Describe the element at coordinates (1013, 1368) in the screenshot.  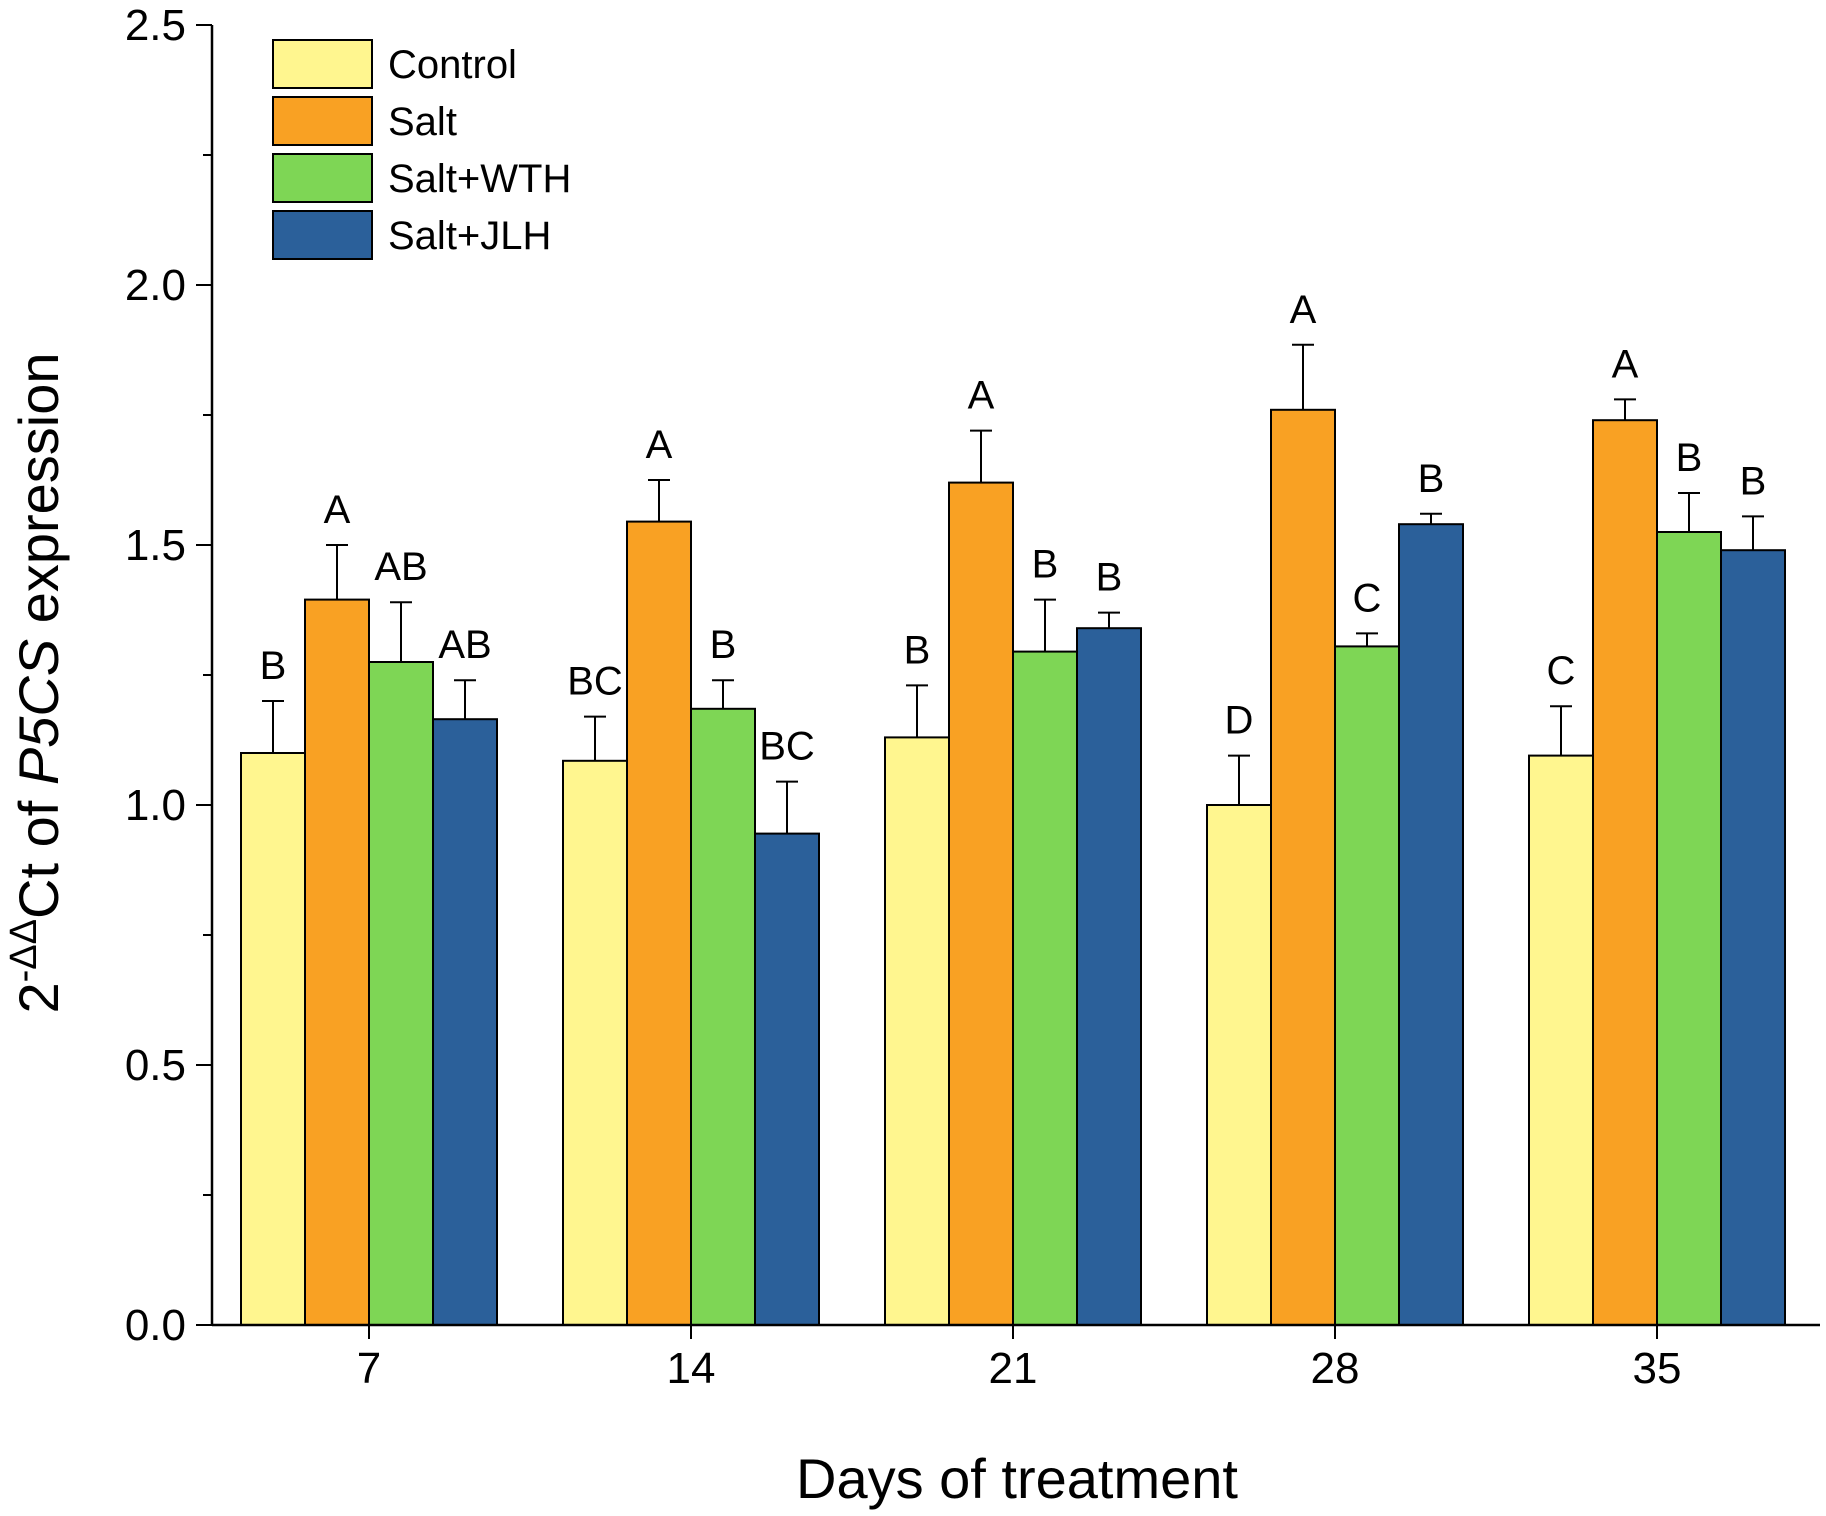
I see `x-tick-label: 21` at that location.